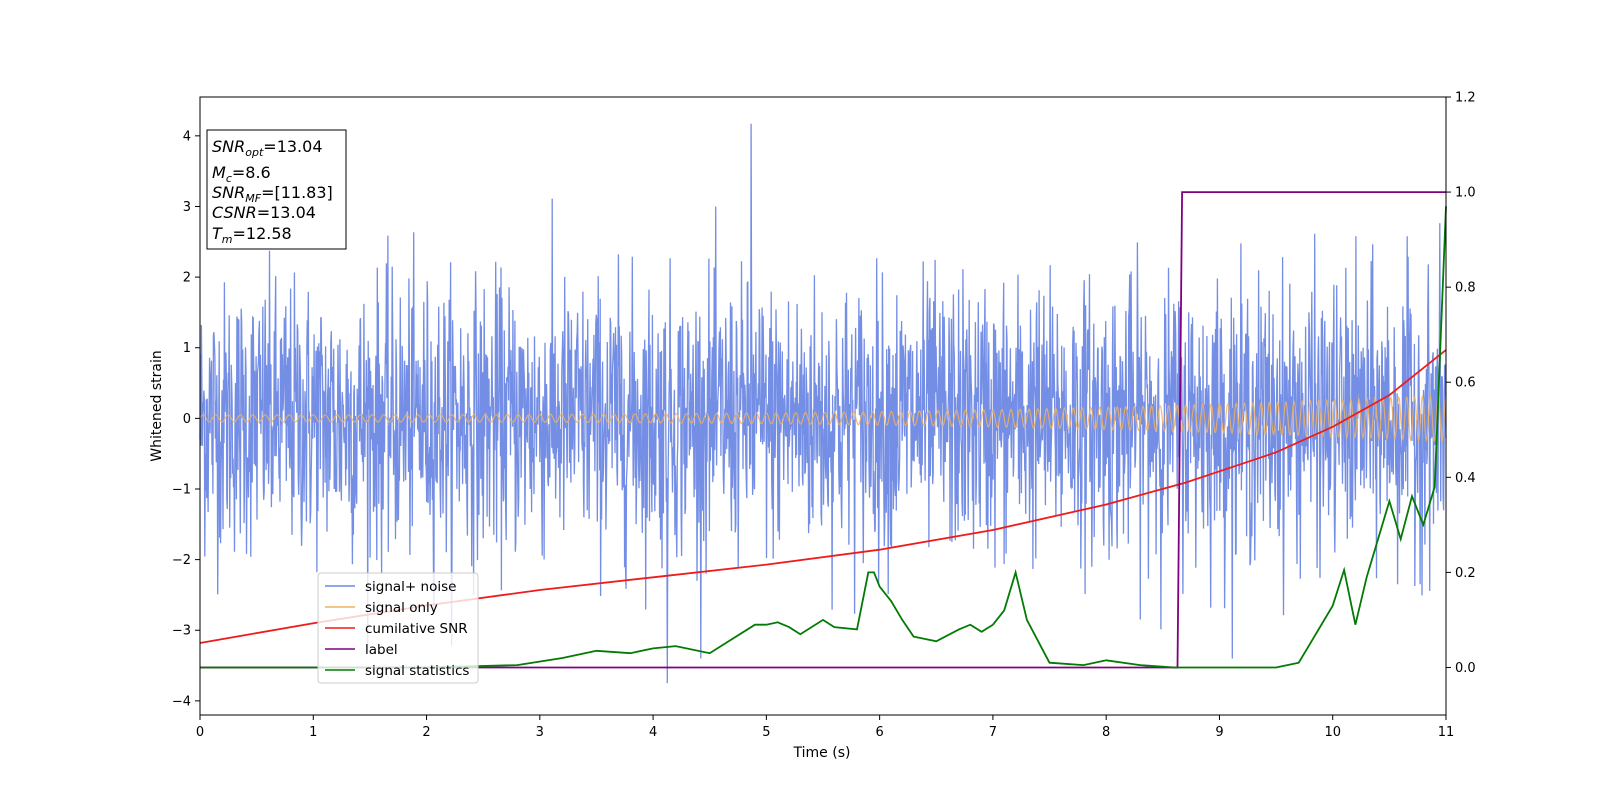 The image size is (1600, 800). Describe the element at coordinates (1465, 288) in the screenshot. I see `y2-tick-label: 0.8` at that location.